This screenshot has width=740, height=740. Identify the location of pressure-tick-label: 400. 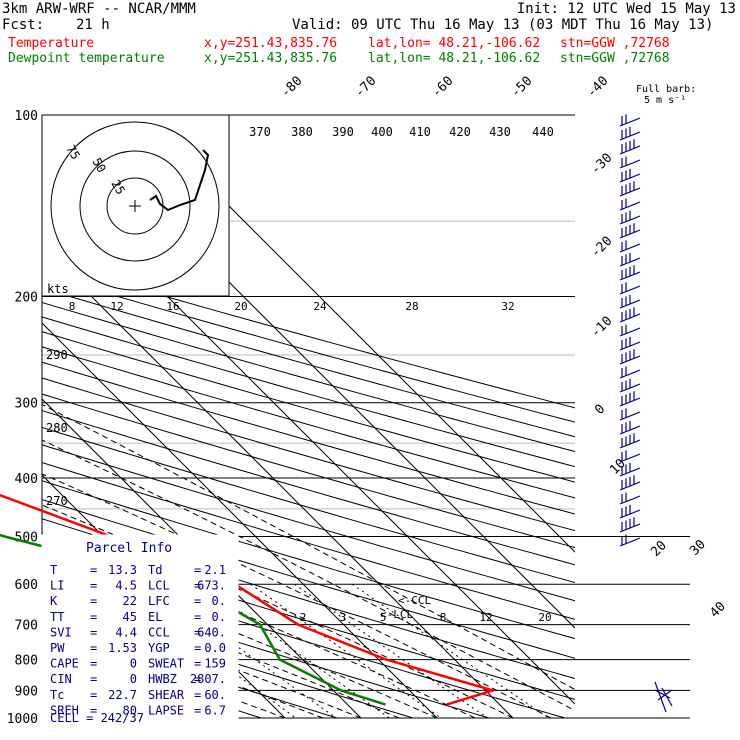
(26, 479).